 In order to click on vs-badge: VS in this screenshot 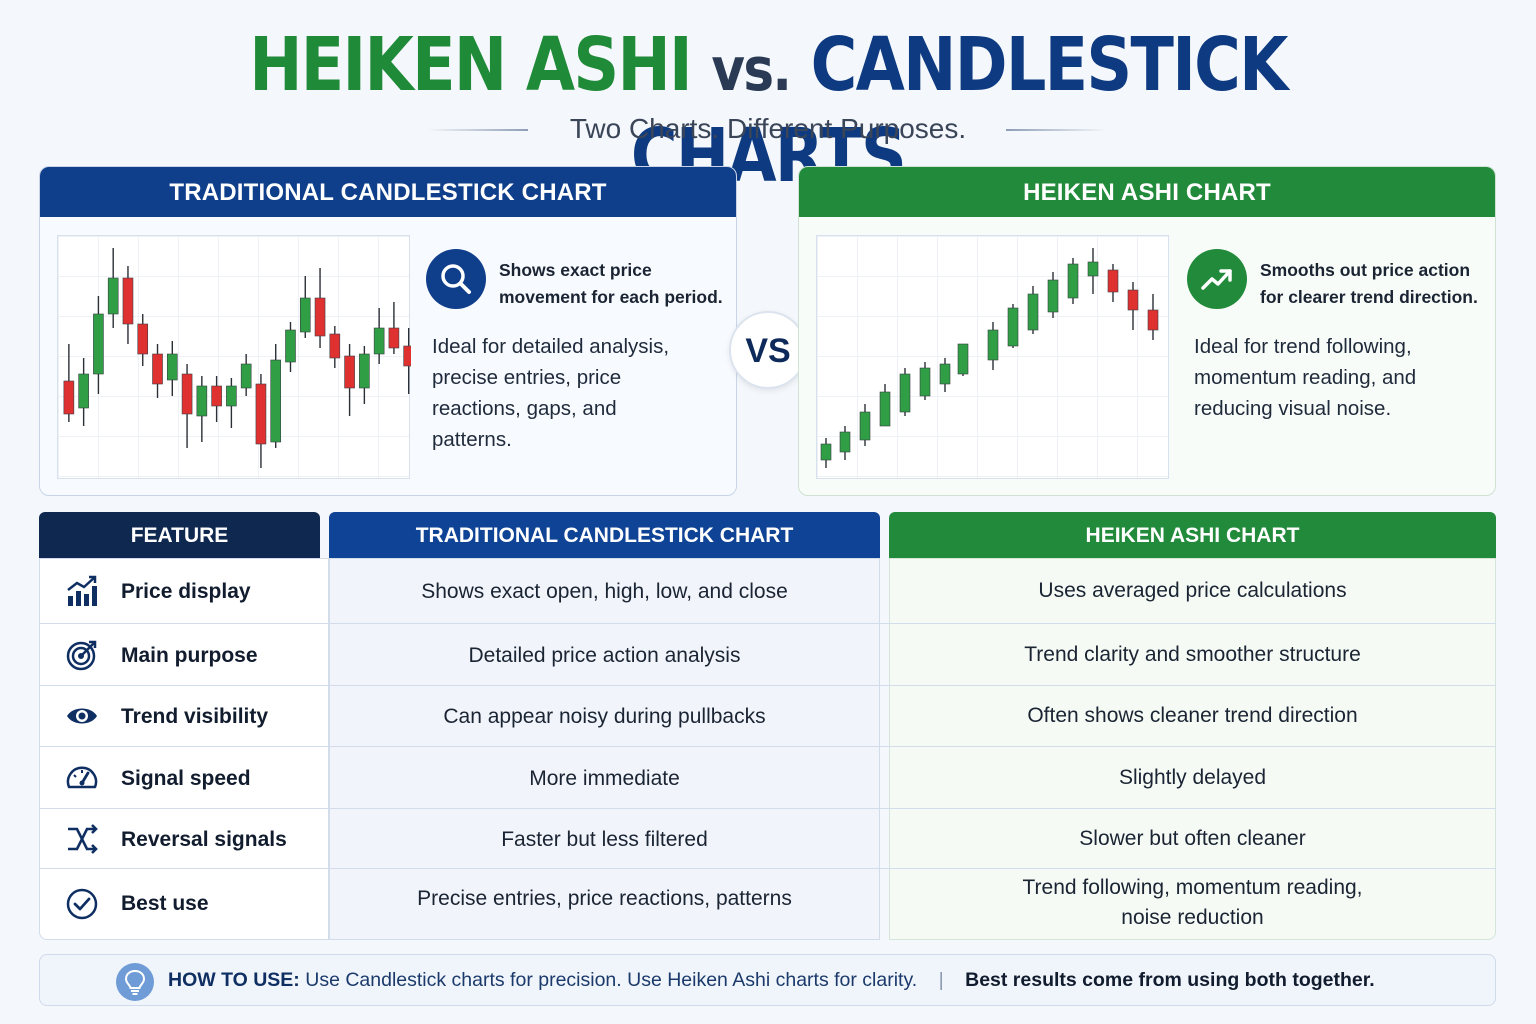, I will do `click(768, 350)`.